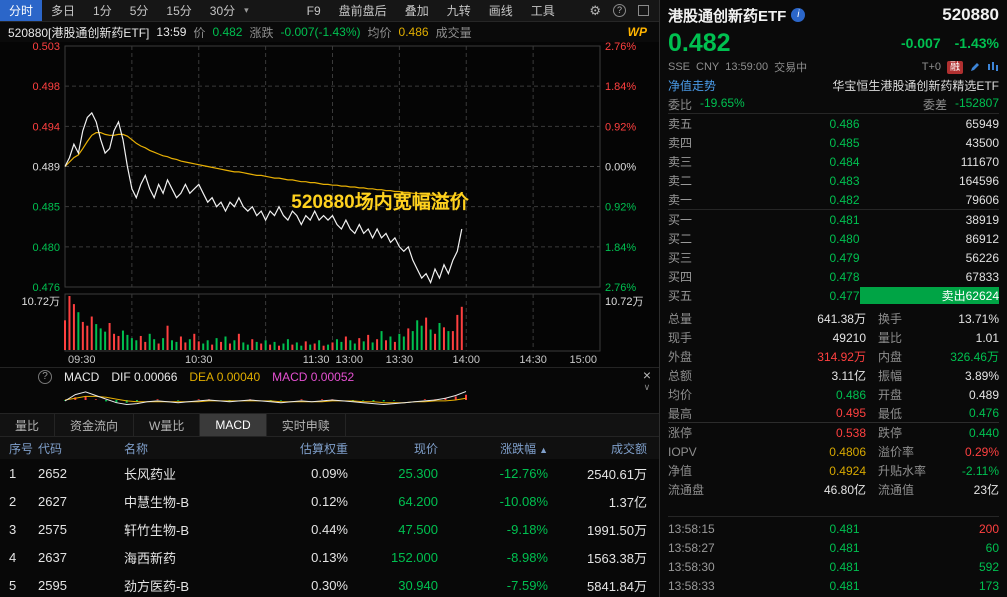 The image size is (1007, 597). I want to click on stat-label: 换手, so click(890, 319).